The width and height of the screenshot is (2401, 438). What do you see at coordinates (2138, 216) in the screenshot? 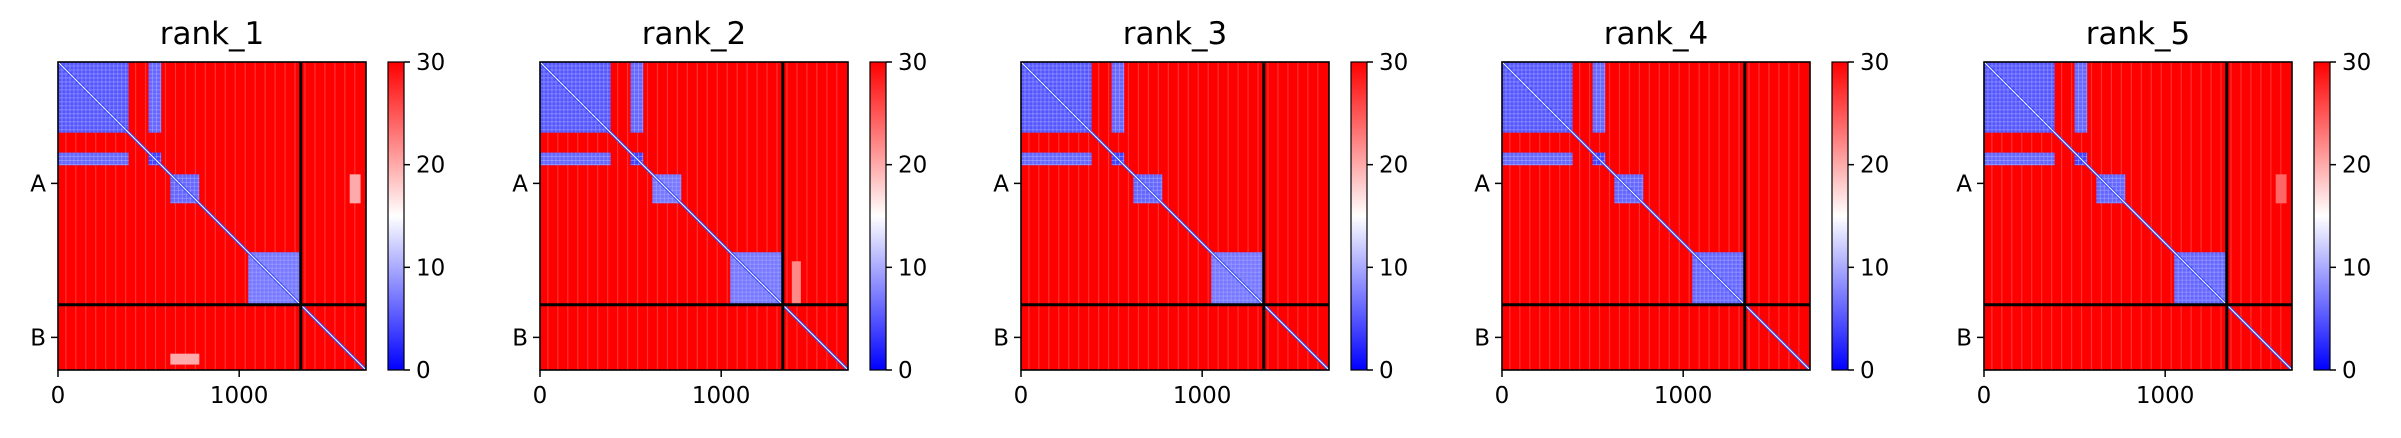
I see `plot-frame` at bounding box center [2138, 216].